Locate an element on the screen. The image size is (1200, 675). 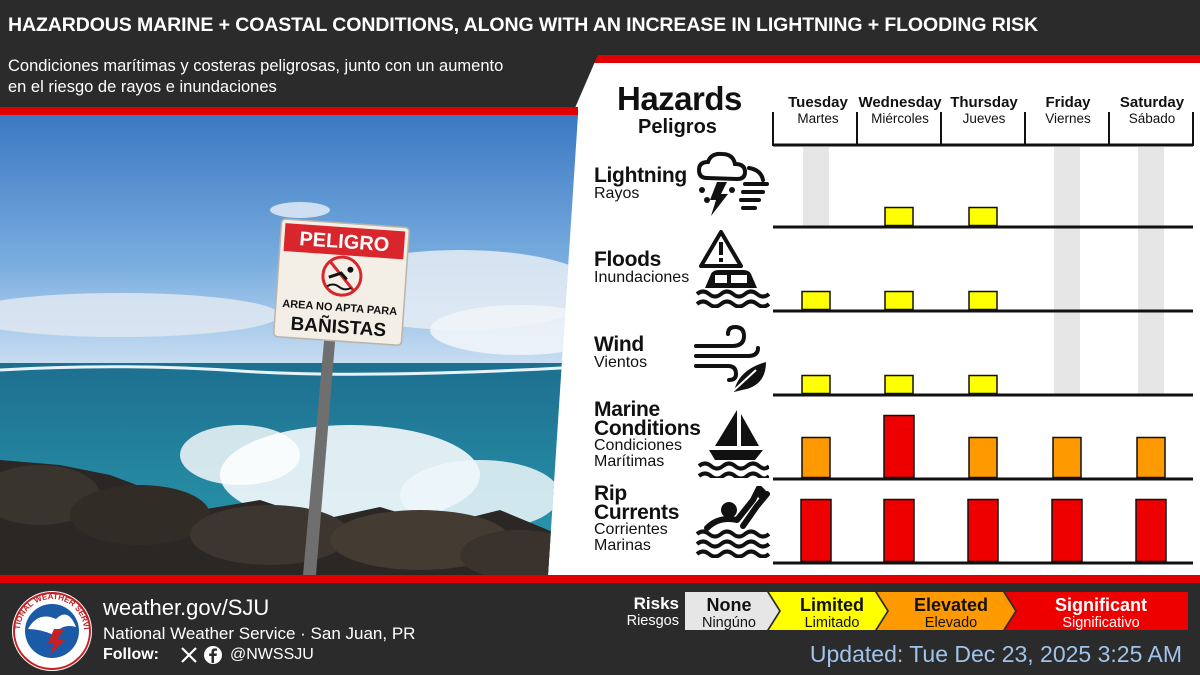
hazard-name-es: Rayos is located at coordinates (617, 193).